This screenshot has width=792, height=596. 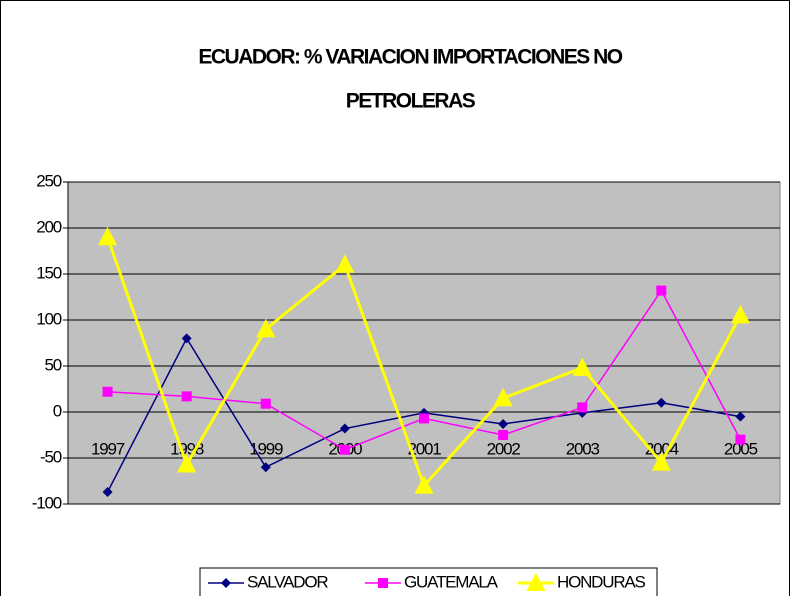 I want to click on legend-label: HONDURAS, so click(x=601, y=581).